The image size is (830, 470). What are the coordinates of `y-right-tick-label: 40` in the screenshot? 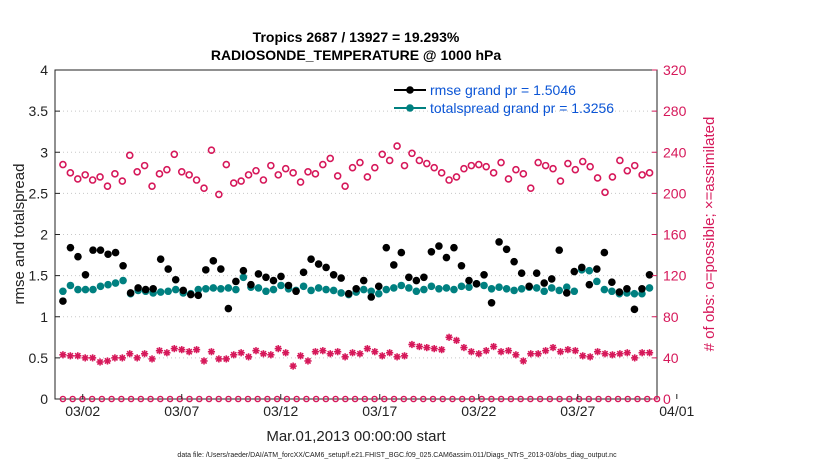 It's located at (671, 358).